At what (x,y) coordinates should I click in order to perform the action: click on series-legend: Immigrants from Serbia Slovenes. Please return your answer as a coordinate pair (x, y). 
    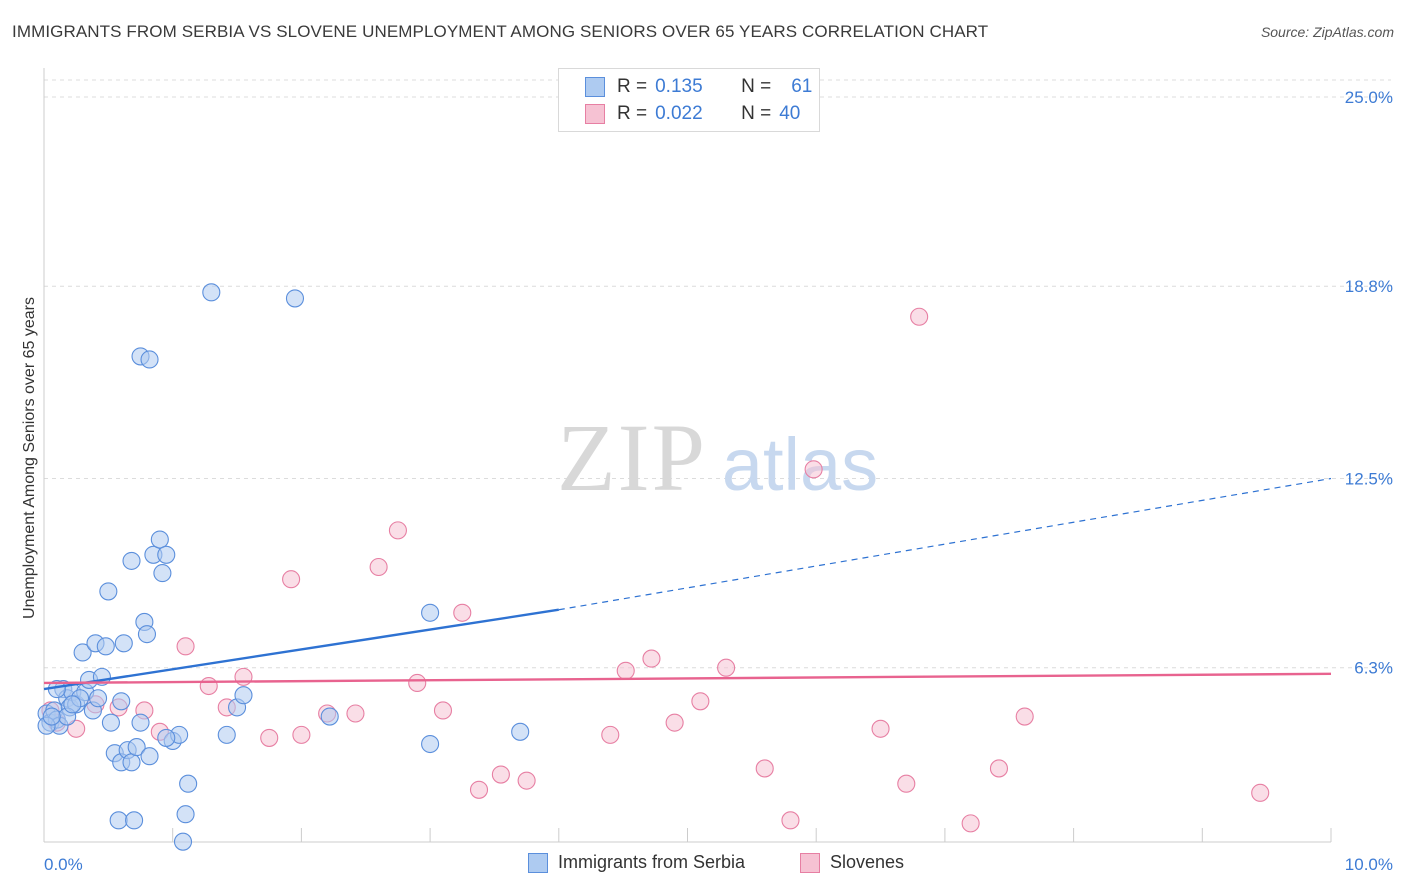
    Looking at the image, I should click on (703, 865).